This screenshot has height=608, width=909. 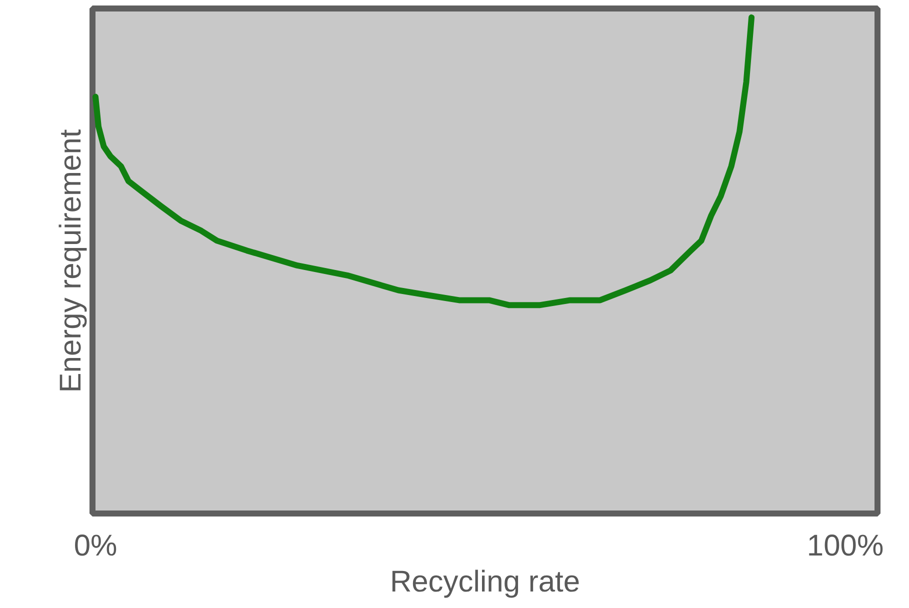 I want to click on x-axis-title: Recycling rate, so click(x=485, y=582).